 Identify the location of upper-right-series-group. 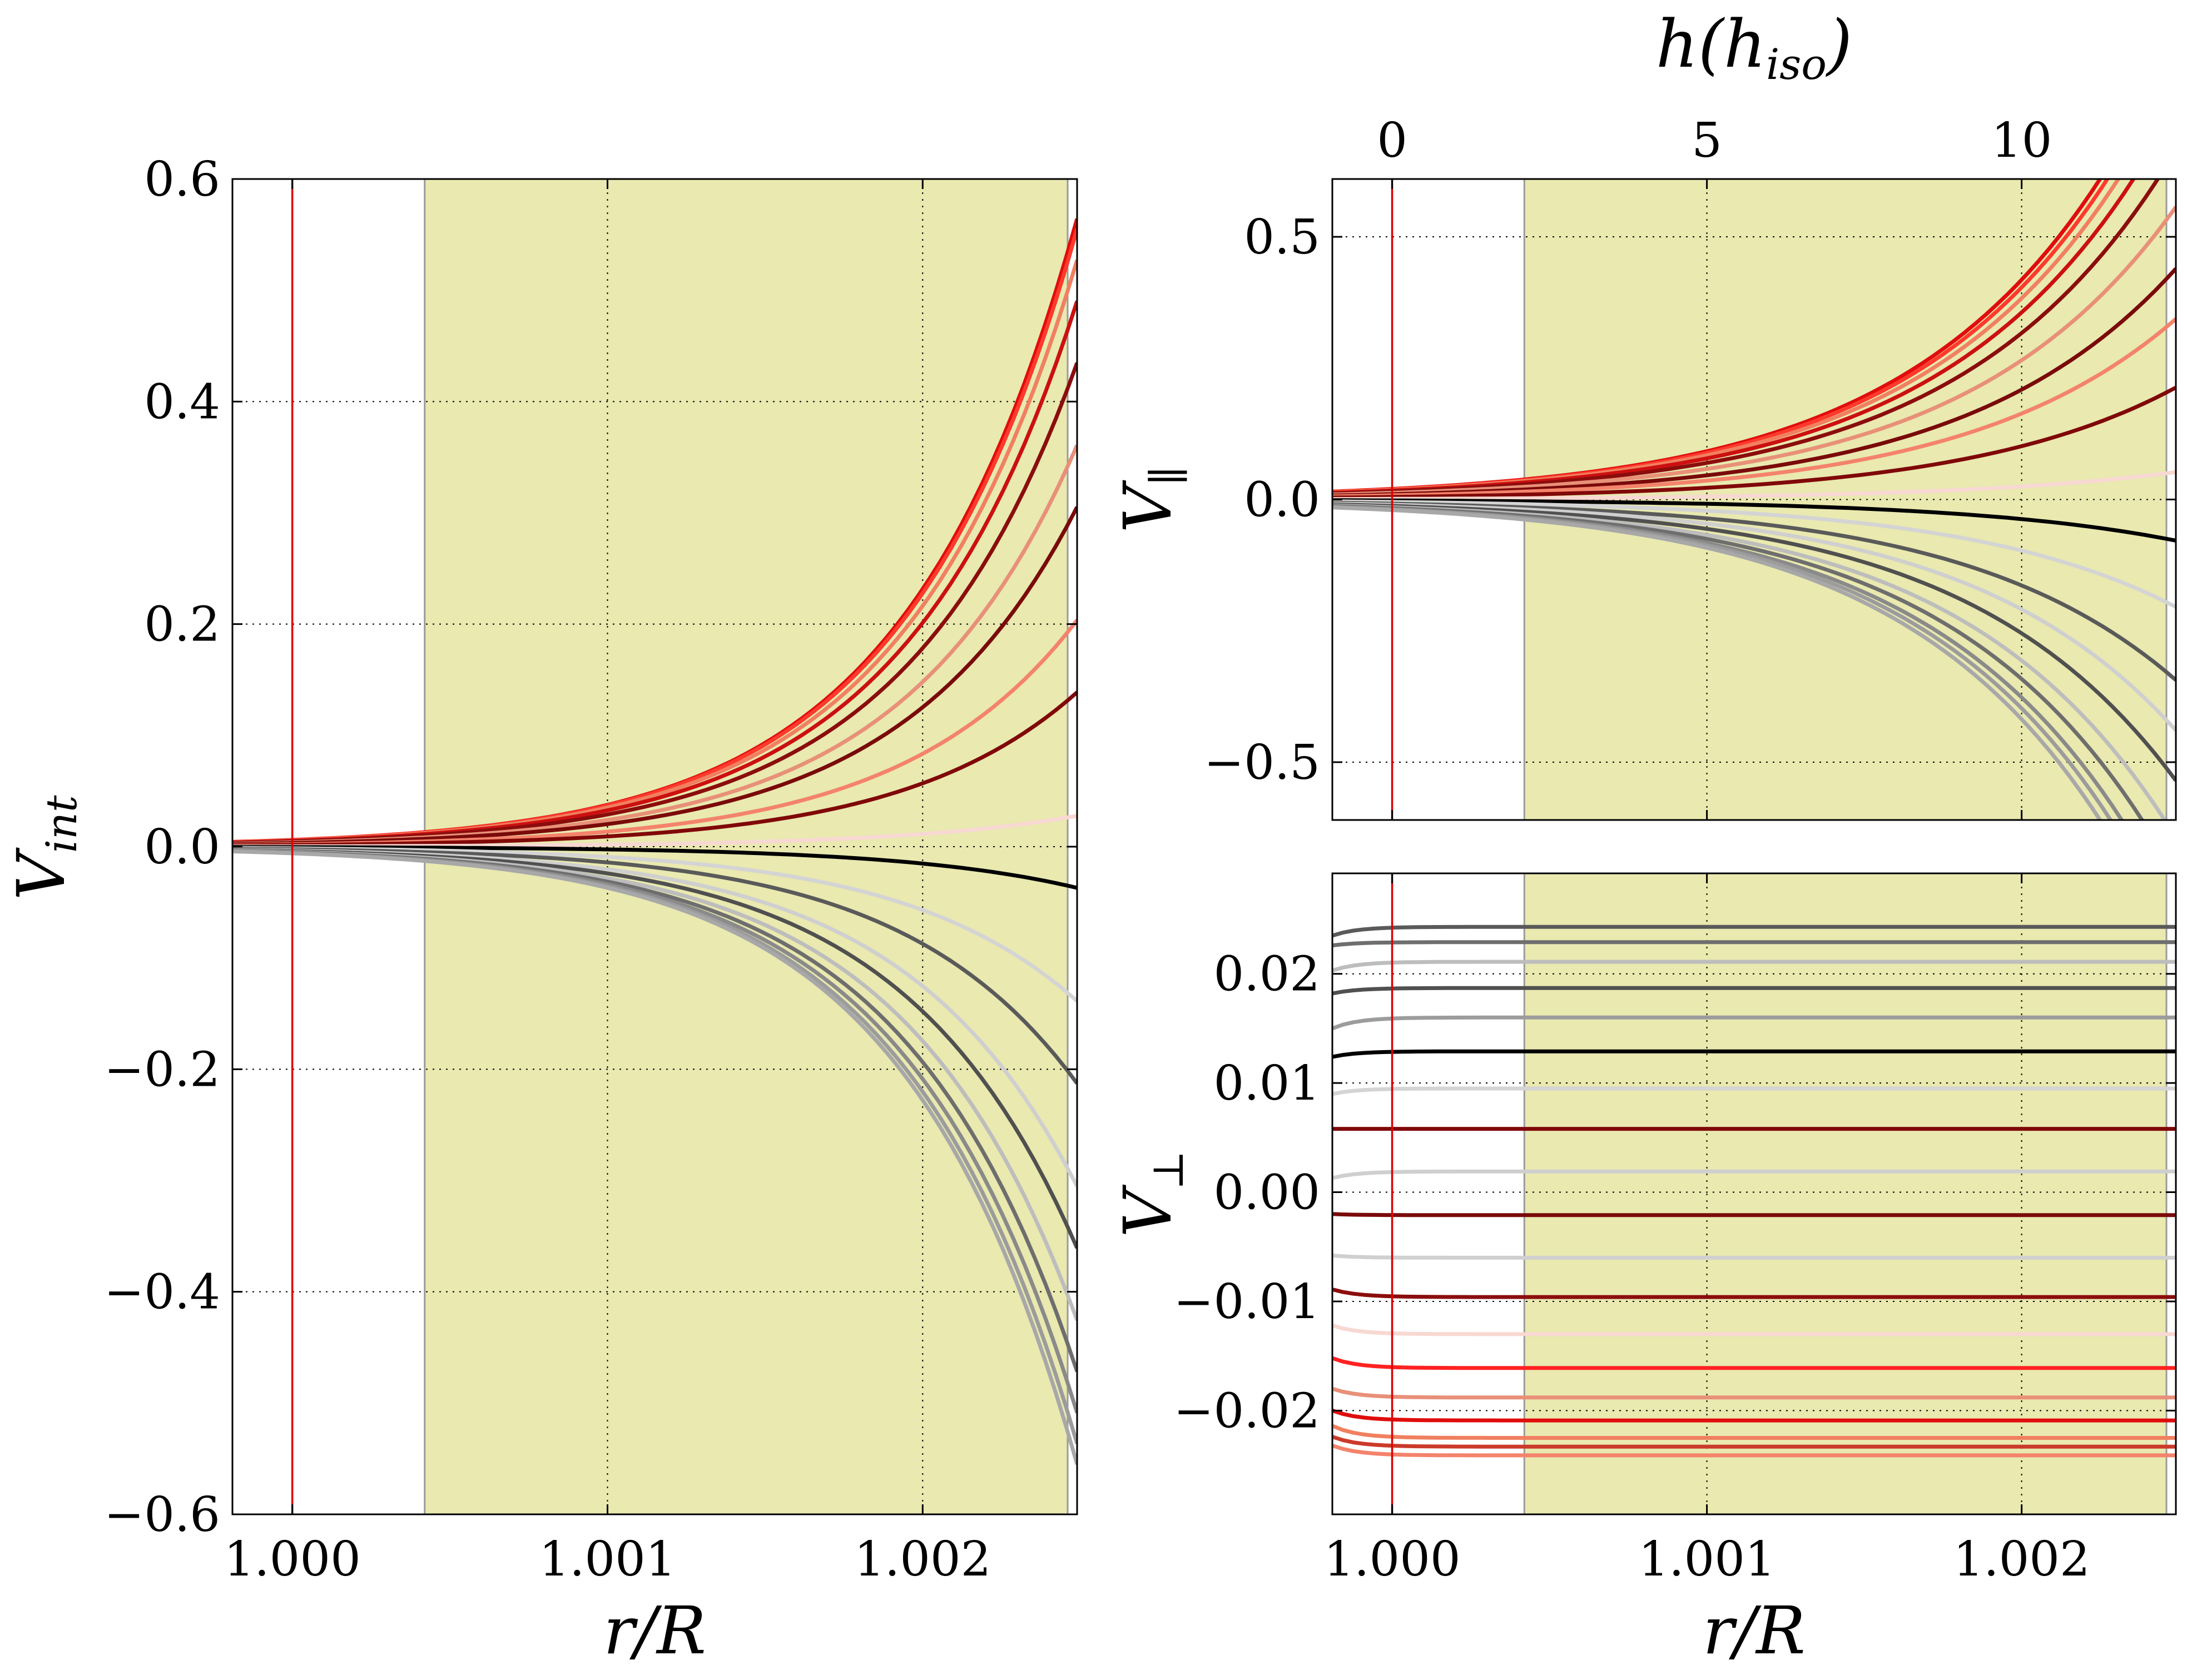
(1754, 499).